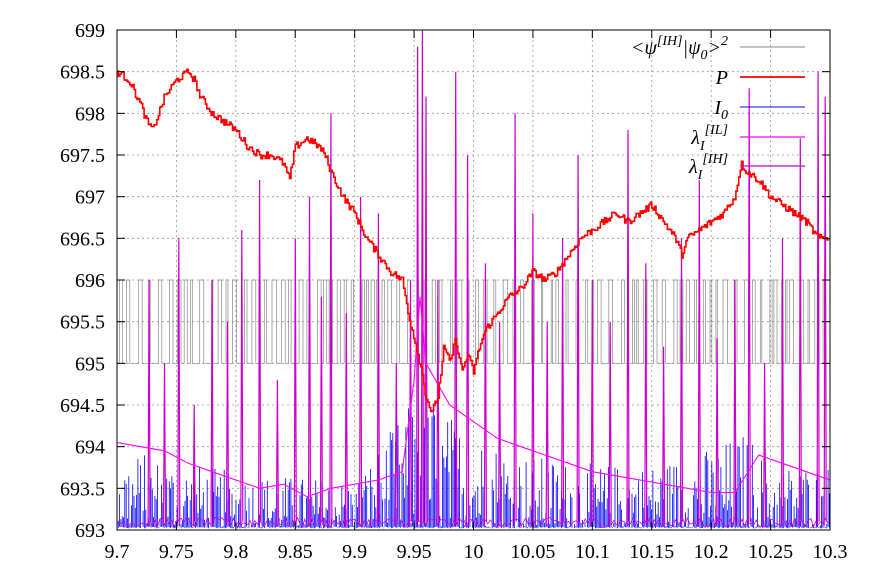 This screenshot has height=580, width=872. I want to click on x-tick-label: 10, so click(474, 552).